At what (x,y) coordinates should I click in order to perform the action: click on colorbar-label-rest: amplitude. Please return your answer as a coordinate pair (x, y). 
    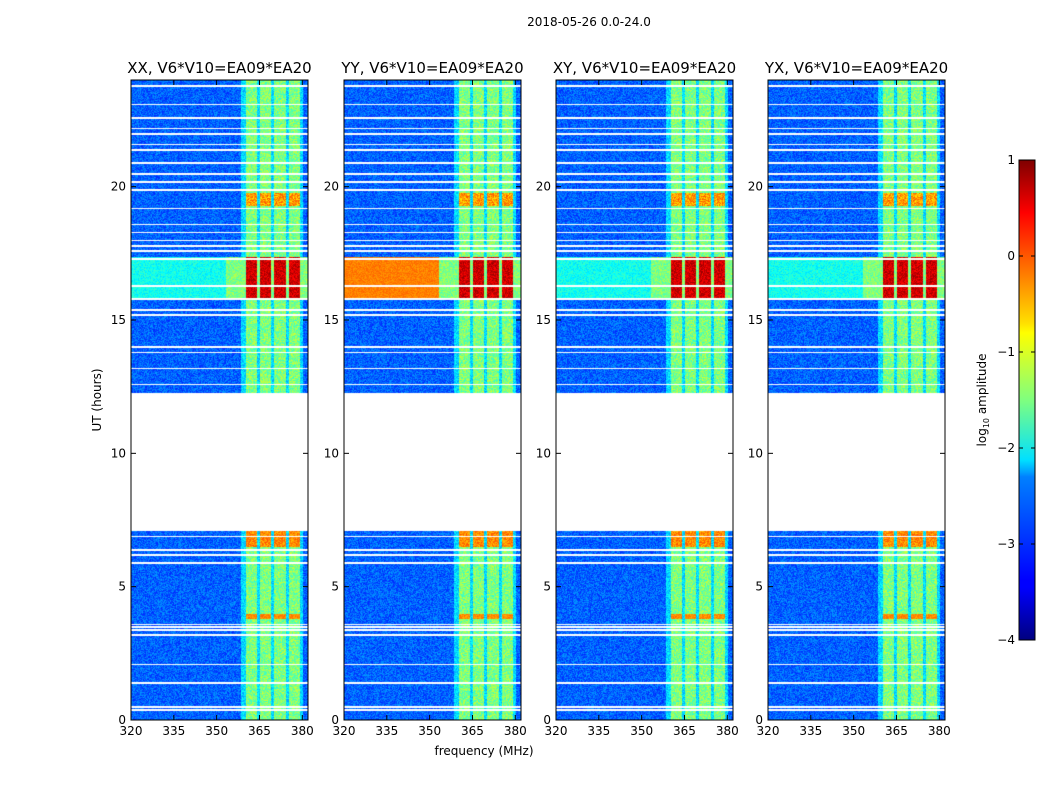
    Looking at the image, I should click on (982, 386).